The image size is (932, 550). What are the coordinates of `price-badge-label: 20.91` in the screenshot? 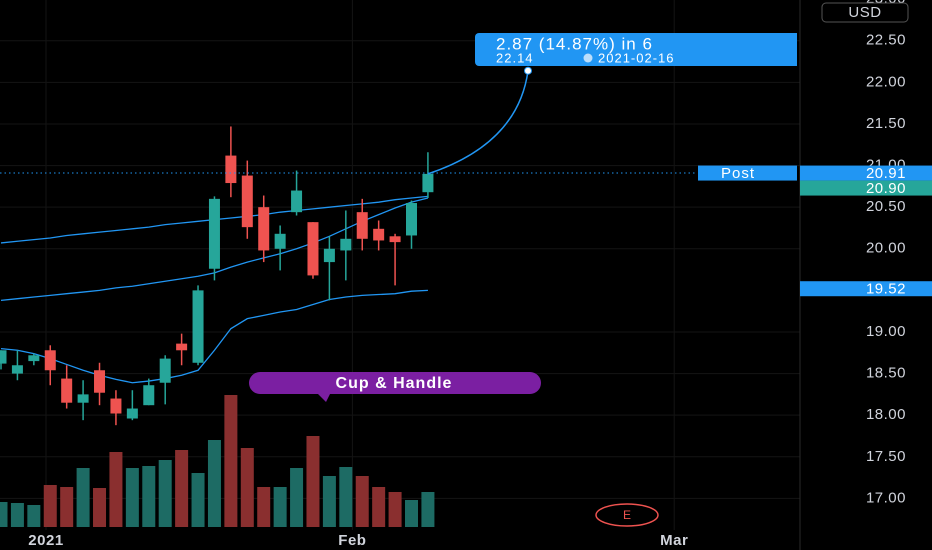 It's located at (886, 173).